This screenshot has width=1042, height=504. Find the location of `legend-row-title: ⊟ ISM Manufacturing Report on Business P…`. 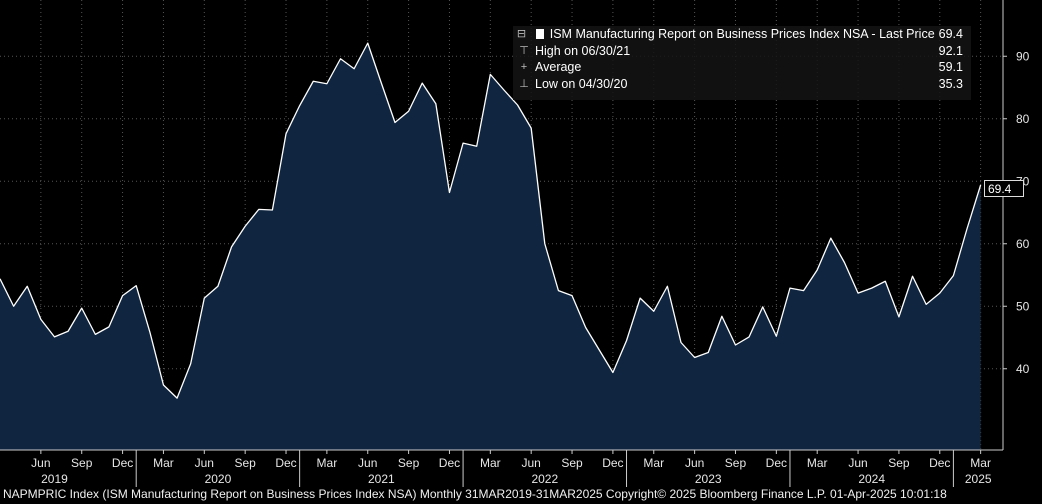

legend-row-title: ⊟ ISM Manufacturing Report on Business P… is located at coordinates (742, 34).